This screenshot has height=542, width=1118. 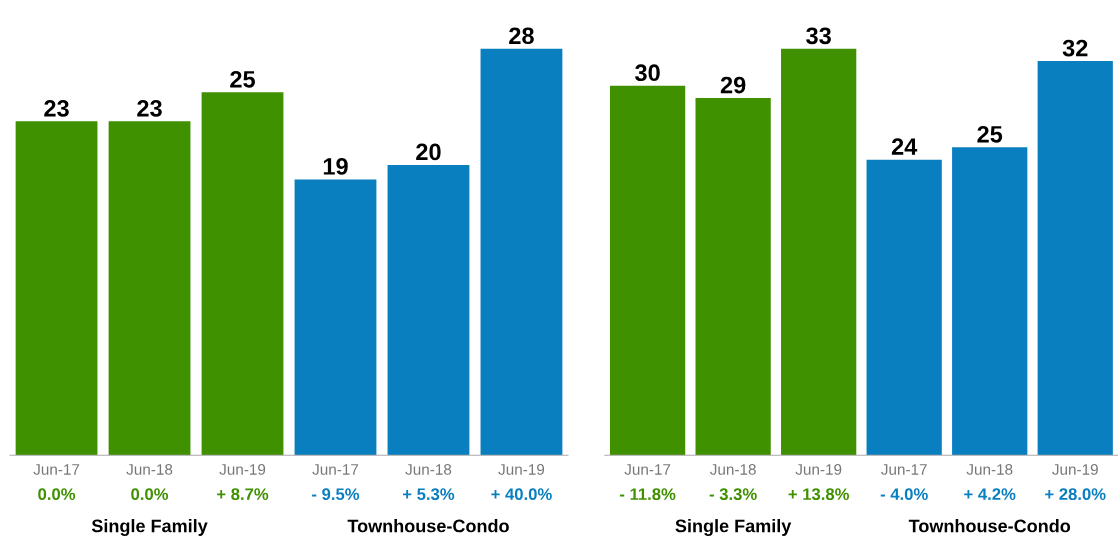 What do you see at coordinates (428, 152) in the screenshot?
I see `data-label: 20` at bounding box center [428, 152].